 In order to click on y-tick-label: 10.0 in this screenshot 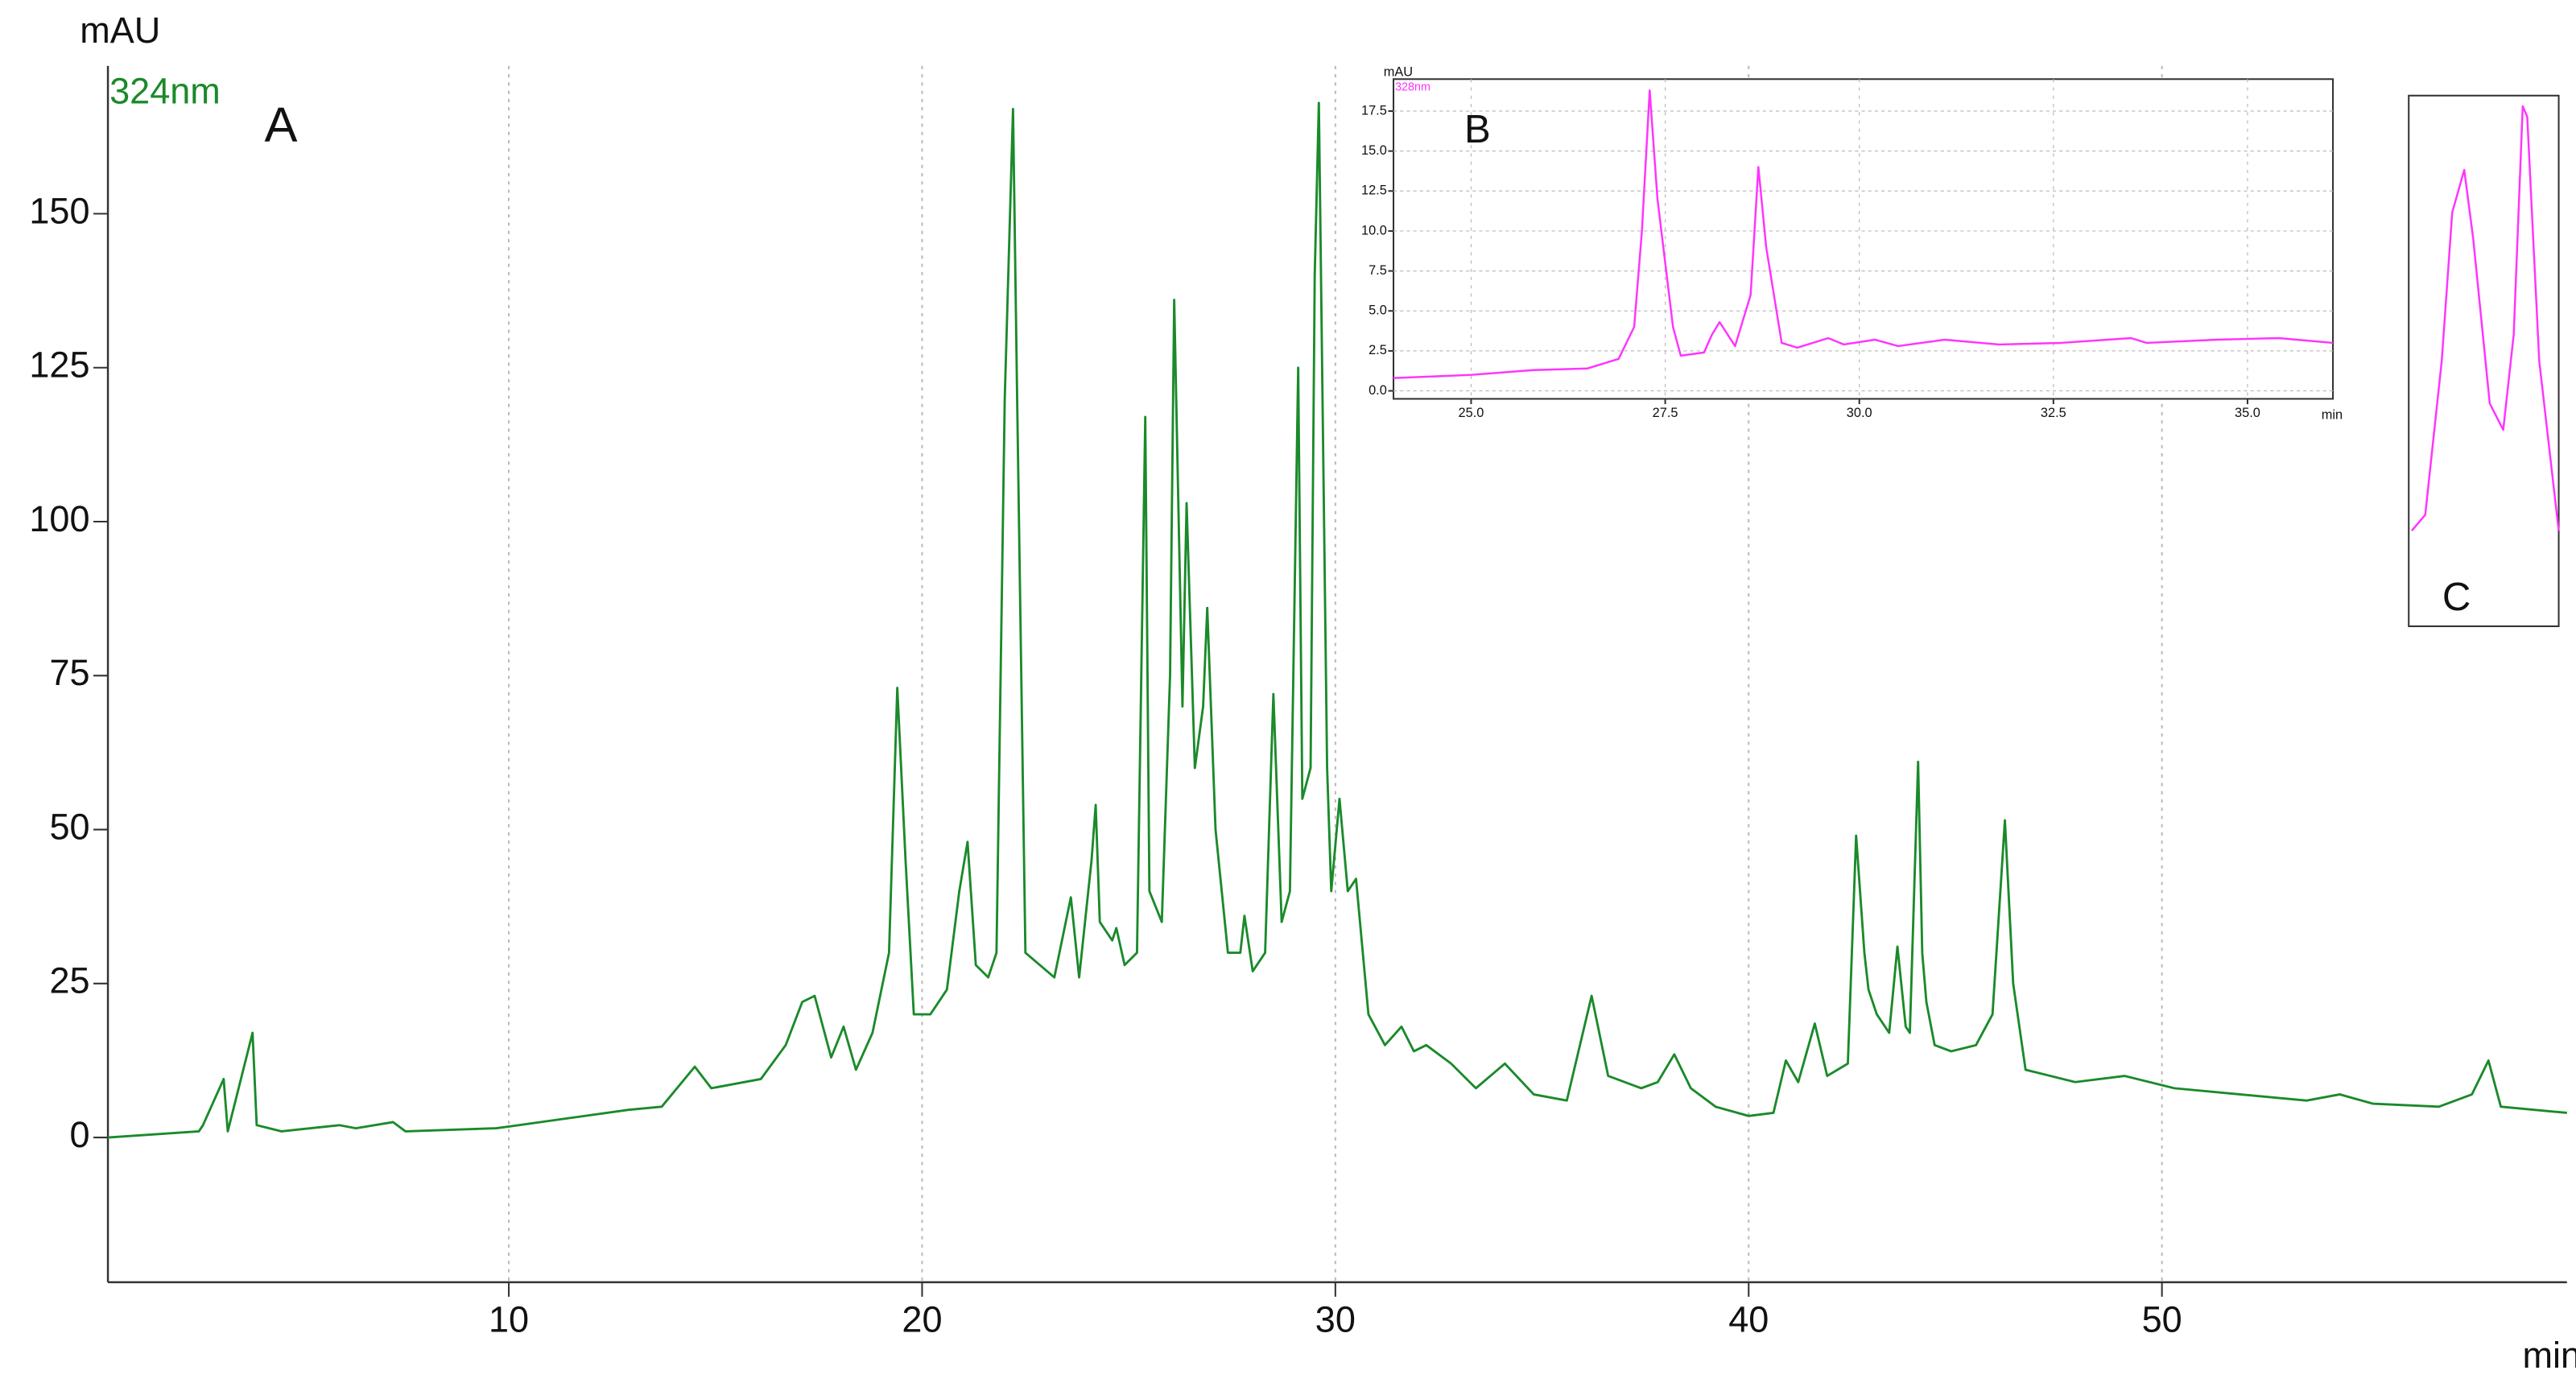, I will do `click(1374, 230)`.